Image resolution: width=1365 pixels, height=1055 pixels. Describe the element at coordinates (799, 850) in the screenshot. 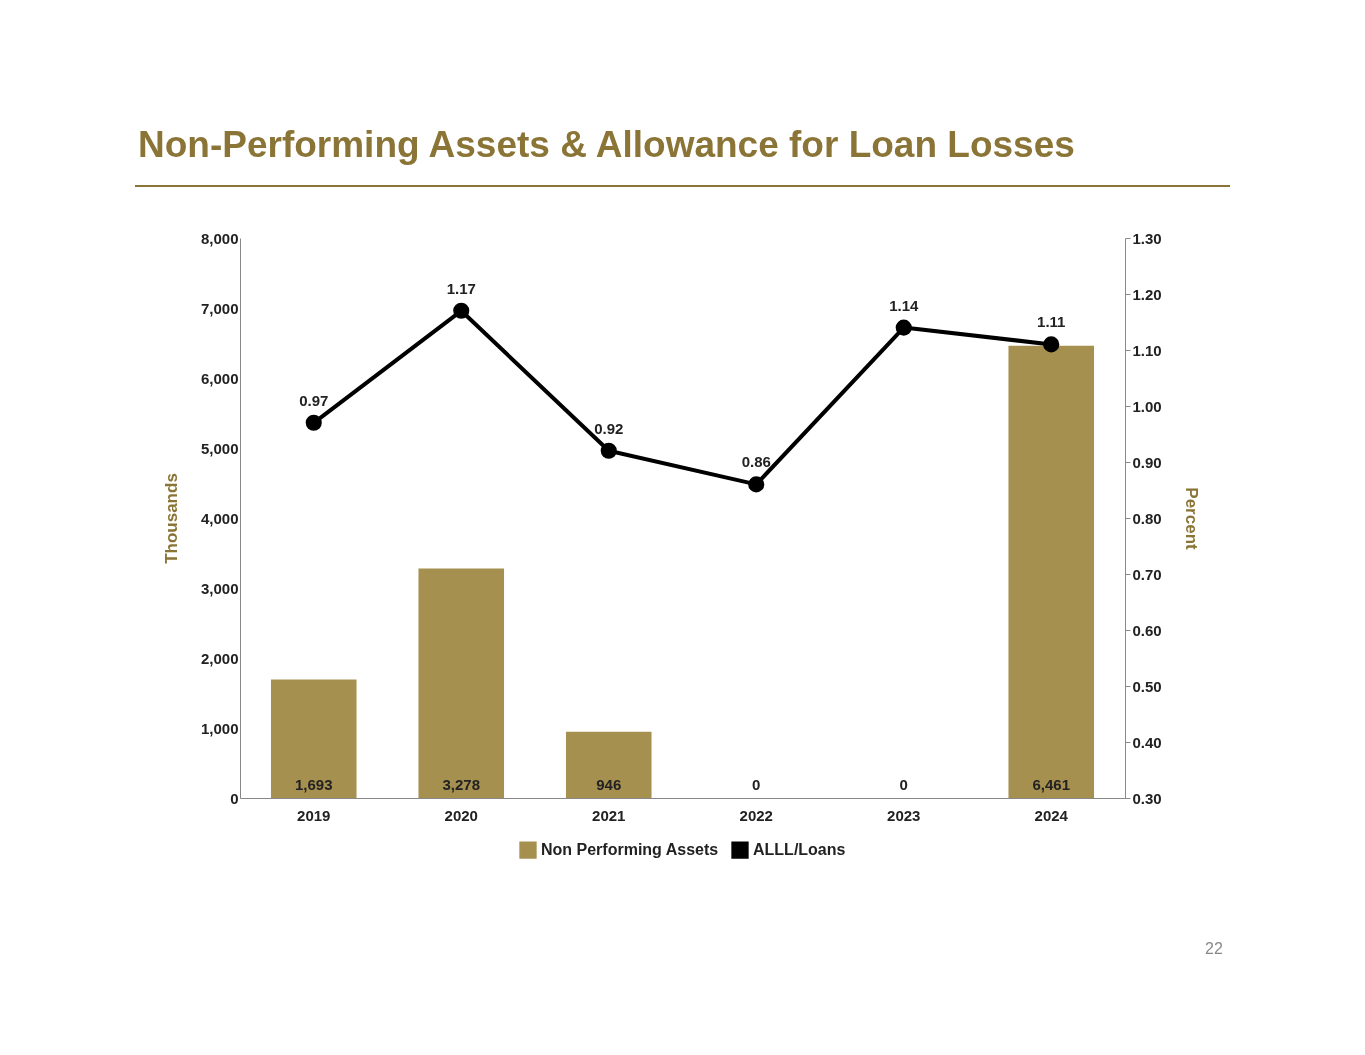

I see `legend-label: ALLL/Loans` at that location.